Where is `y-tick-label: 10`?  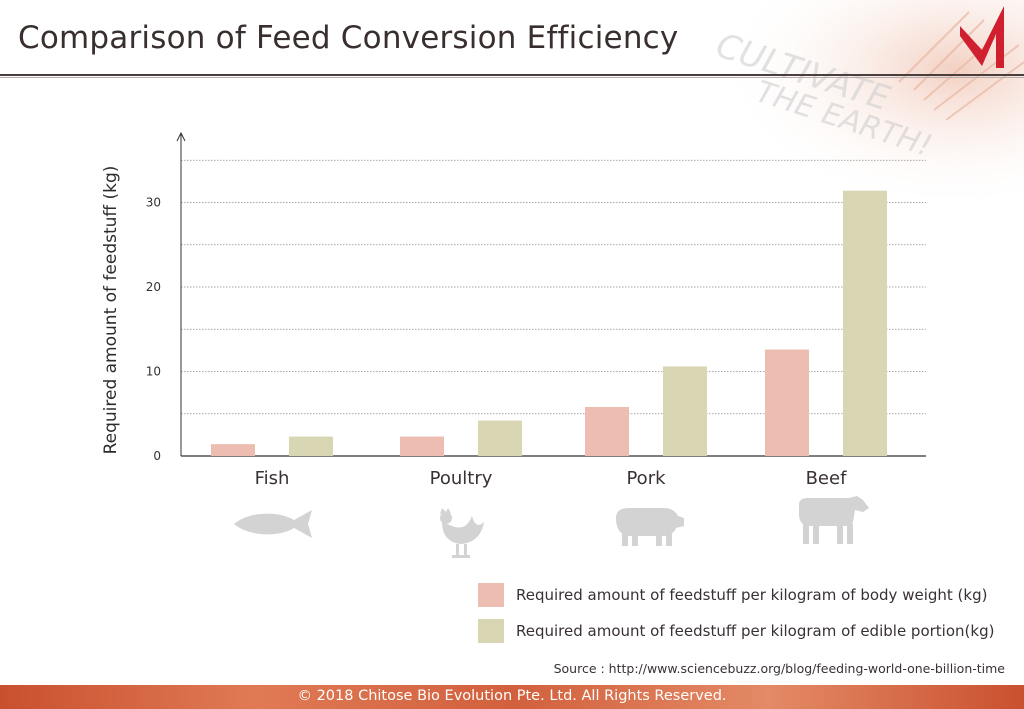
y-tick-label: 10 is located at coordinates (153, 372).